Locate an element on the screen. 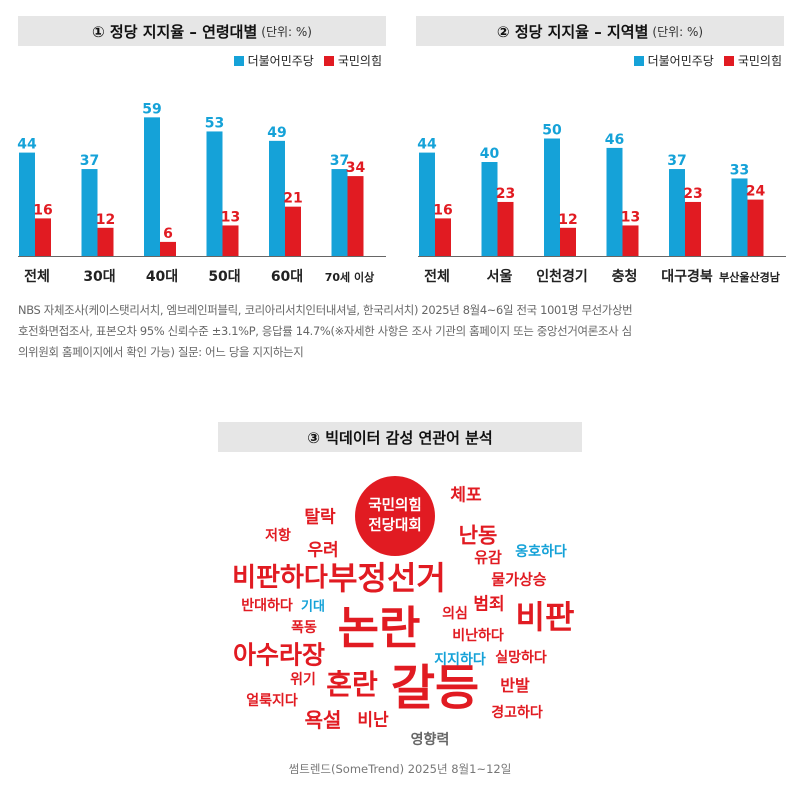 This screenshot has width=800, height=790. data-label: 46 is located at coordinates (614, 140).